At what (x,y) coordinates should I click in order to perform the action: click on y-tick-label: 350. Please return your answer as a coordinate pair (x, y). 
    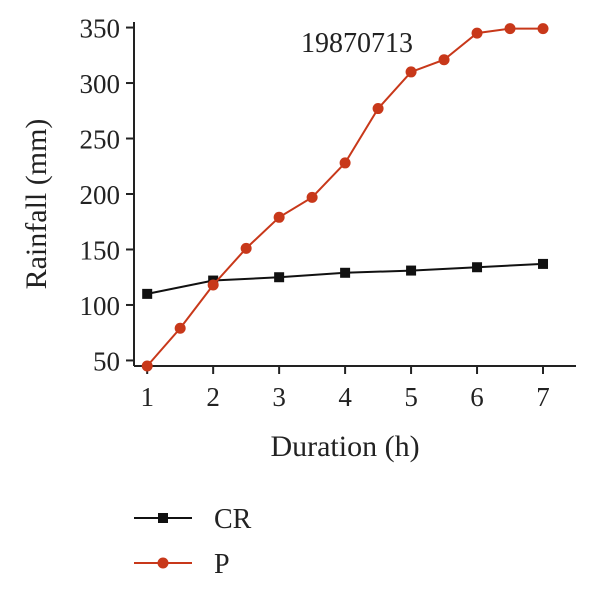
    Looking at the image, I should click on (100, 29).